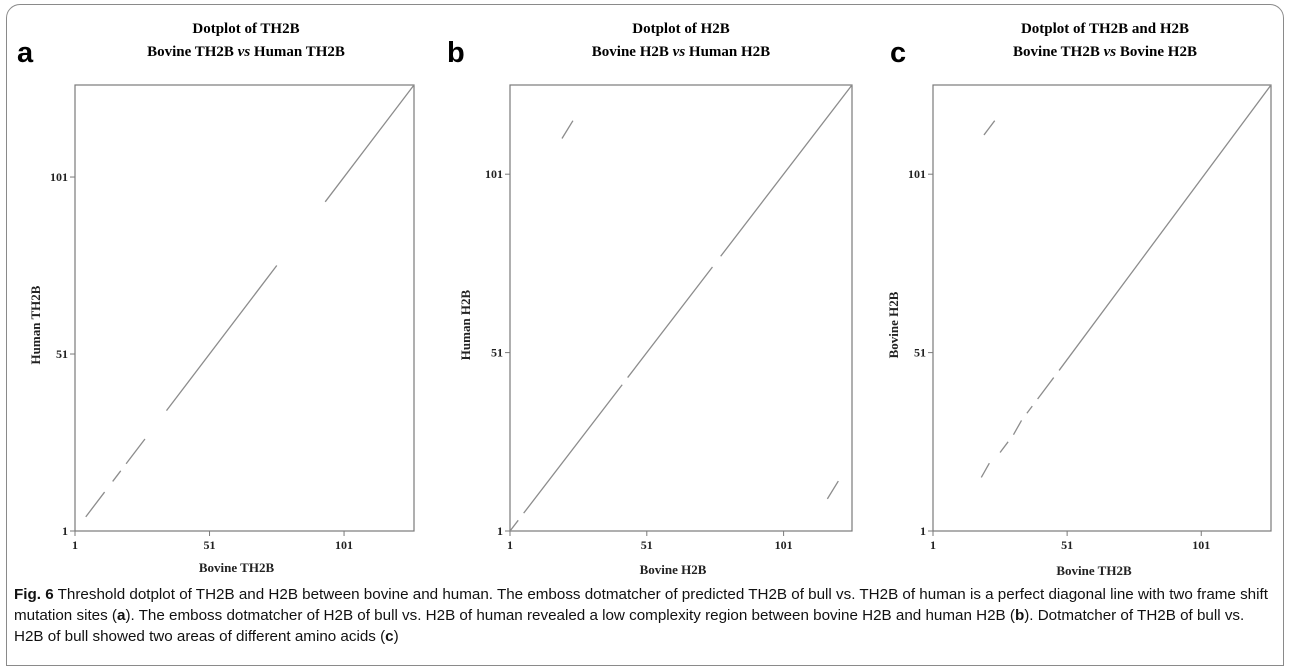  I want to click on panel-subtitle: Bovine TH2B vs Bovine H2B, so click(1105, 52).